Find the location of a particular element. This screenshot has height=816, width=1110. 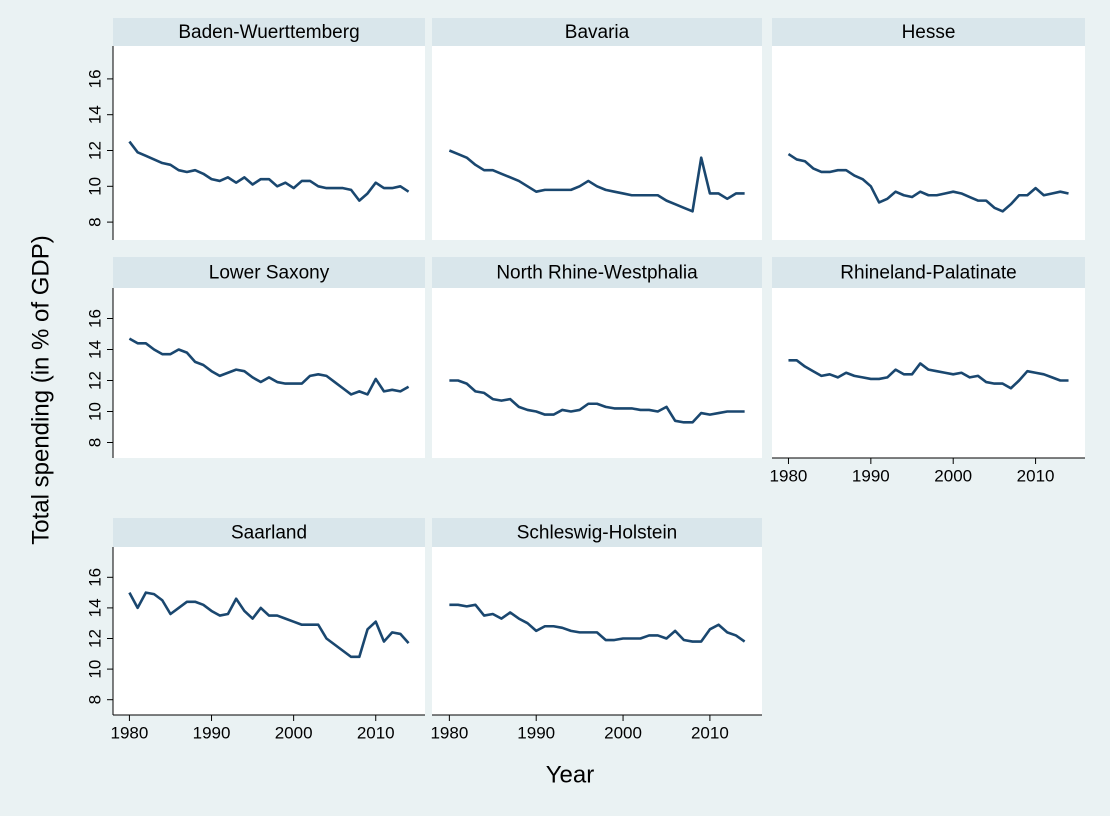

panel-title: Rhineland-Palatinate is located at coordinates (928, 273).